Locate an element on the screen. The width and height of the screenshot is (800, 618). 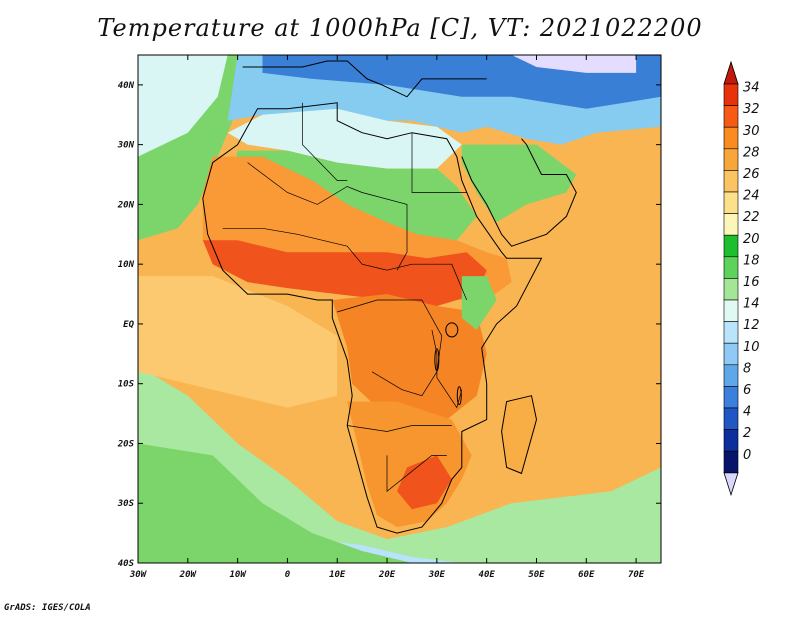
lake-tanganyika is located at coordinates (437, 360).